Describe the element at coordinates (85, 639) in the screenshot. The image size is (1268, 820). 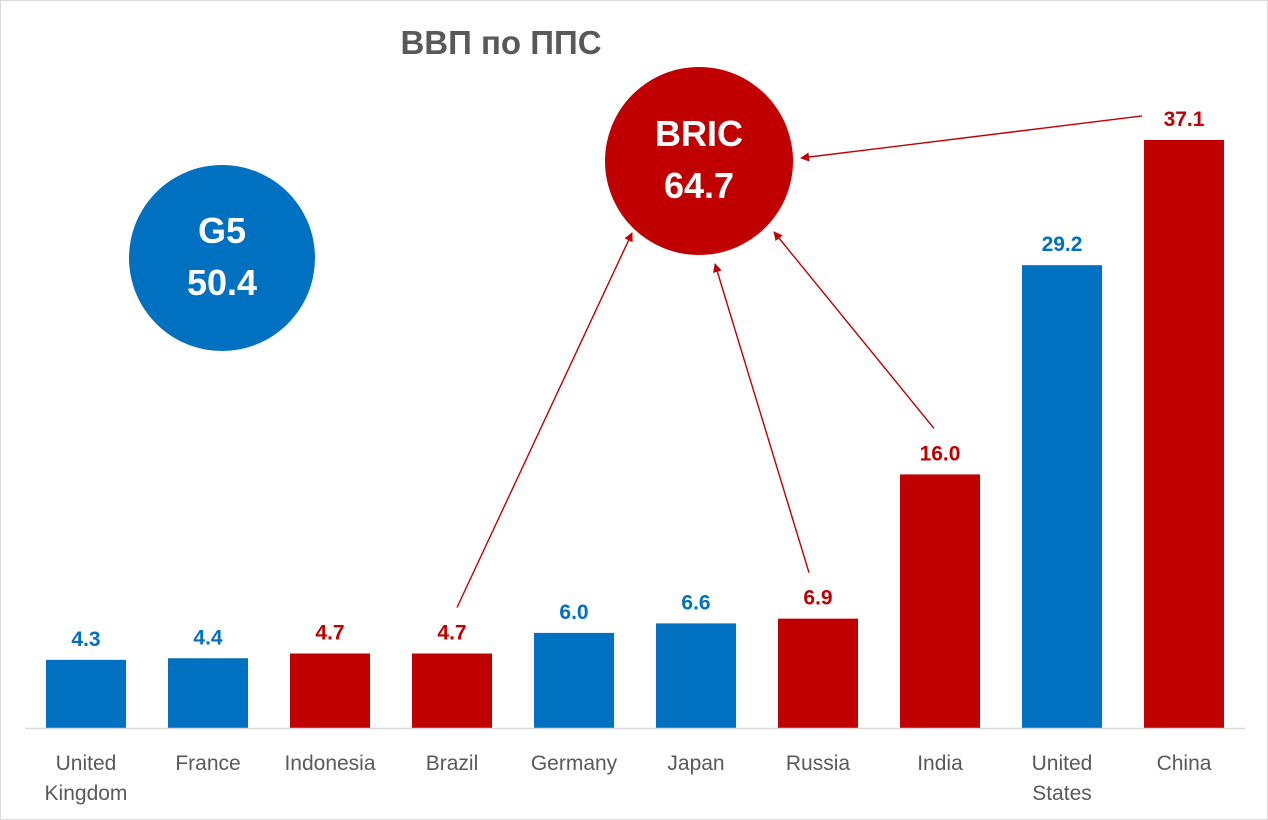
I see `value-label-united-kingdom: 4.3` at that location.